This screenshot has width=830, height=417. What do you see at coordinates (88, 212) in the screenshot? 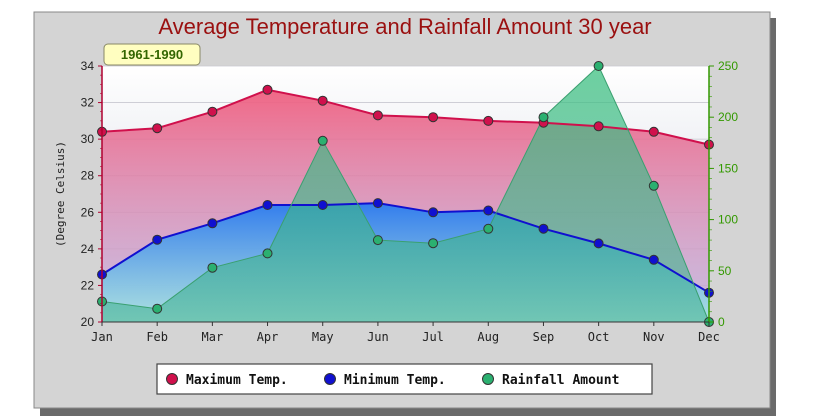
I see `left-tick-label: 26` at bounding box center [88, 212].